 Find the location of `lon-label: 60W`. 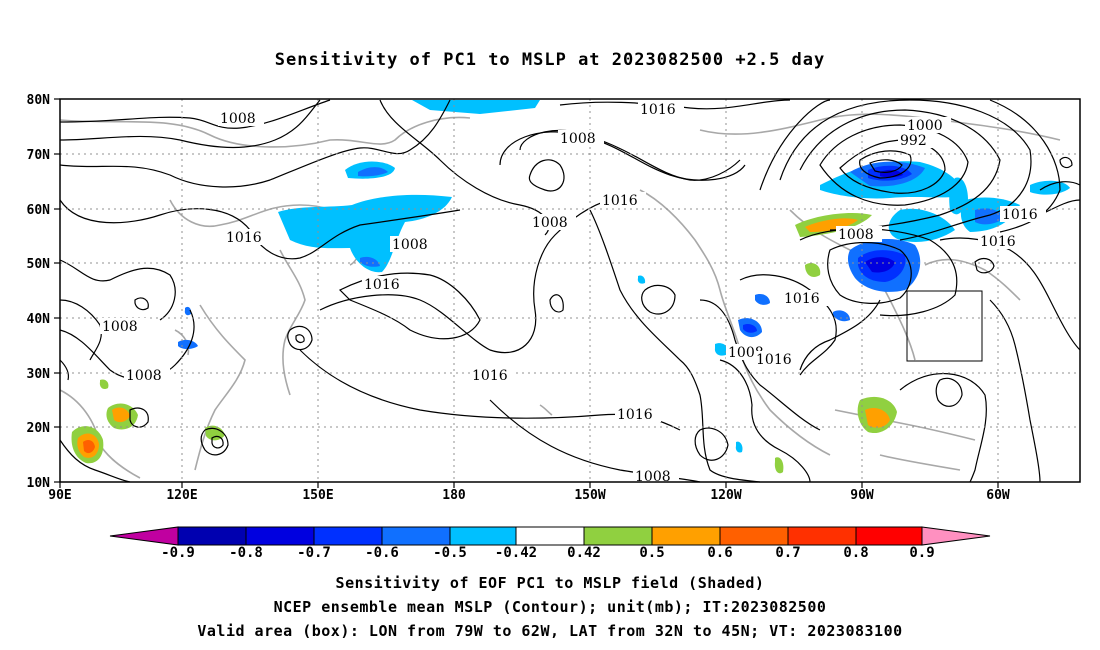

lon-label: 60W is located at coordinates (998, 495).